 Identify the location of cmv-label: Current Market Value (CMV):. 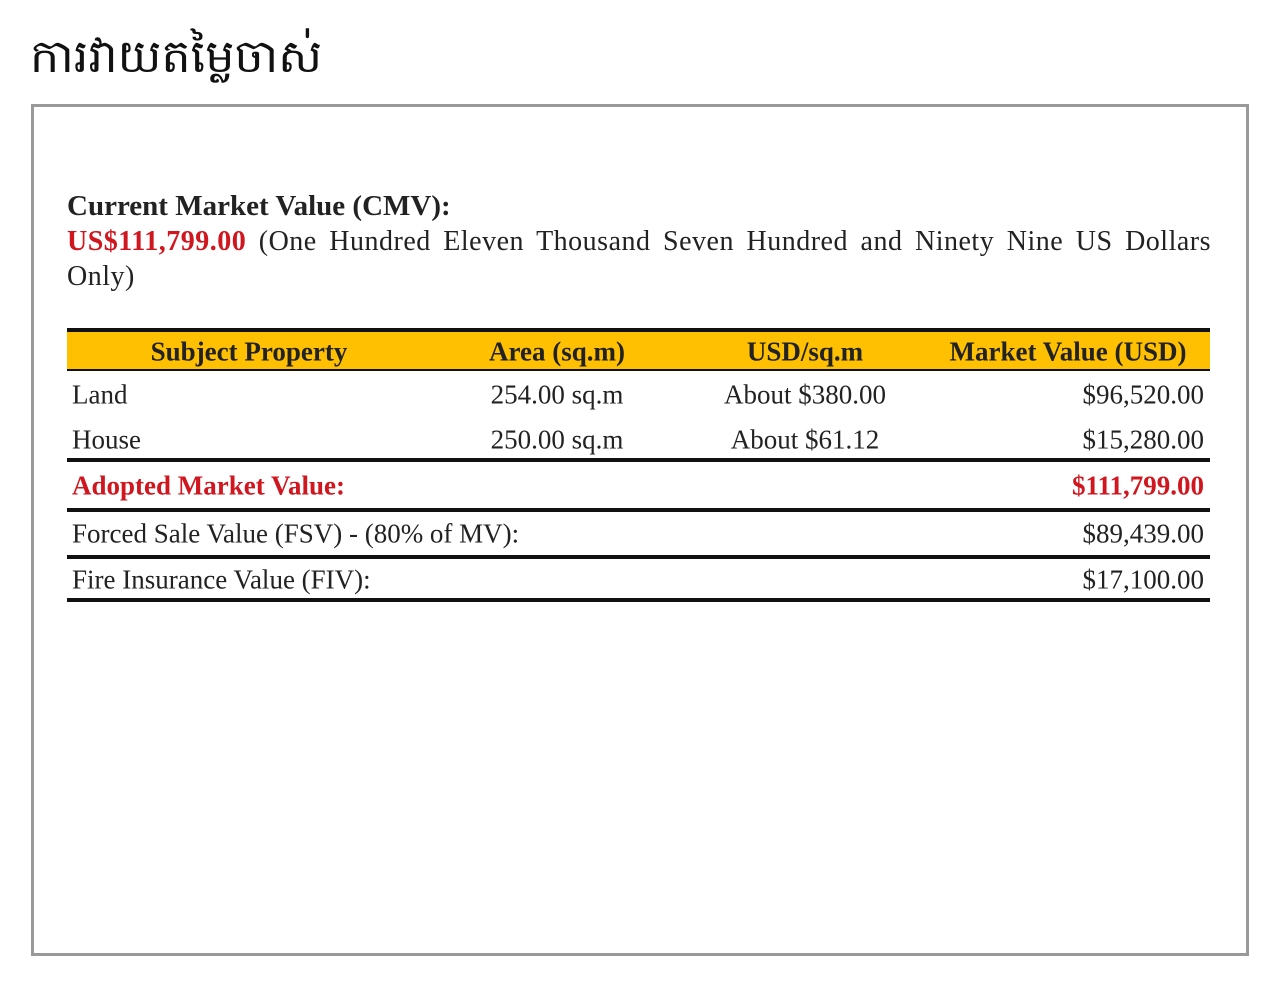
(259, 206).